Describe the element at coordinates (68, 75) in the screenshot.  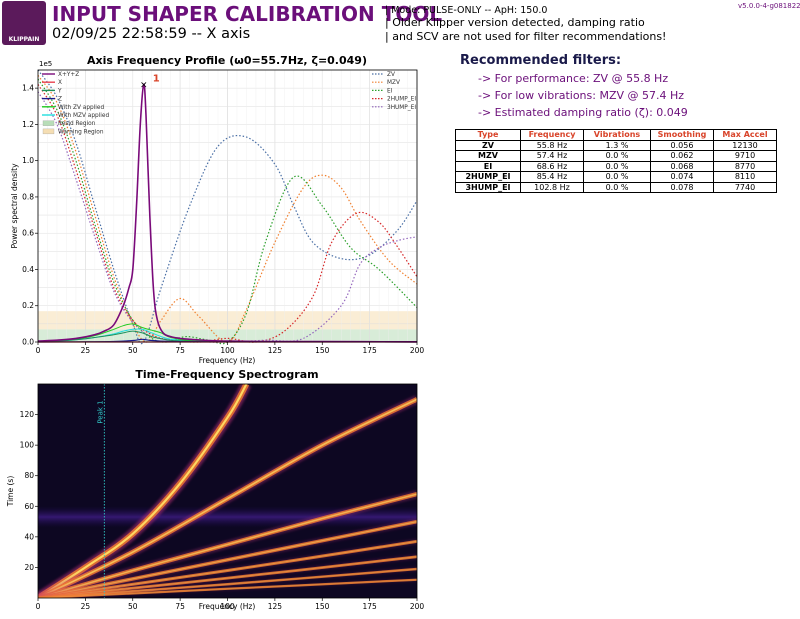
I see `legend-label: X+Y+Z` at that location.